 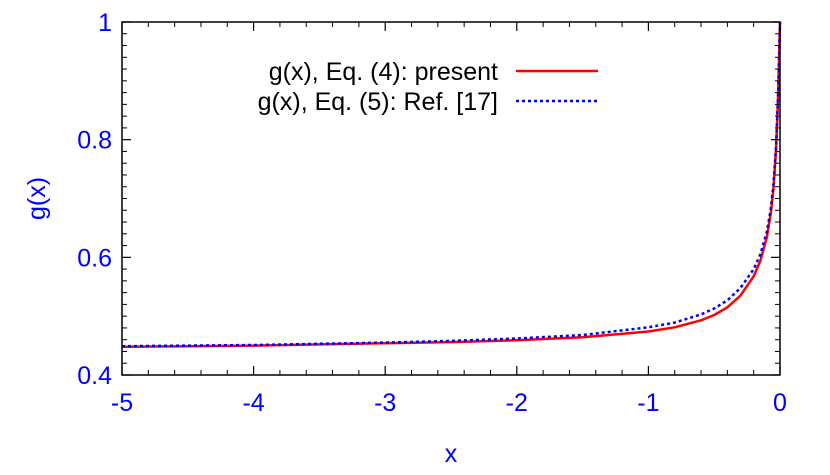 What do you see at coordinates (105, 23) in the screenshot?
I see `y-tick-label: 1` at bounding box center [105, 23].